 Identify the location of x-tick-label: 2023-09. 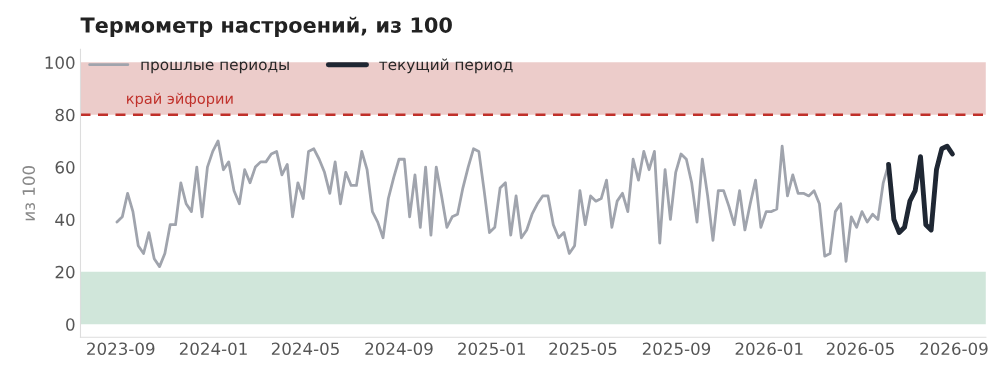
(121, 349).